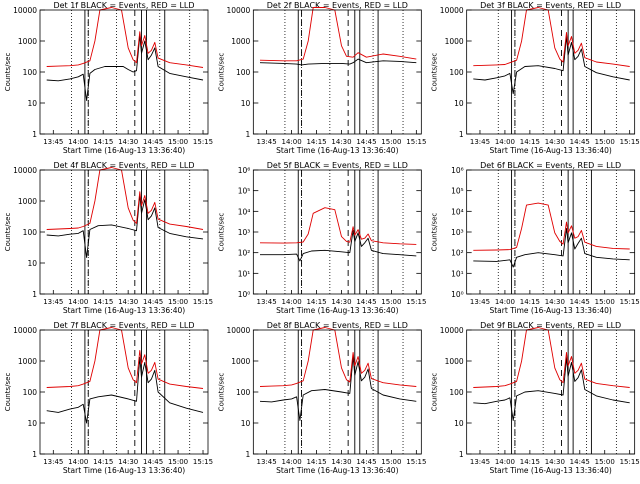 This screenshot has width=640, height=484. Describe the element at coordinates (337, 5) in the screenshot. I see `panel-title: Det 2f BLACK = Events, RED = LLD` at that location.